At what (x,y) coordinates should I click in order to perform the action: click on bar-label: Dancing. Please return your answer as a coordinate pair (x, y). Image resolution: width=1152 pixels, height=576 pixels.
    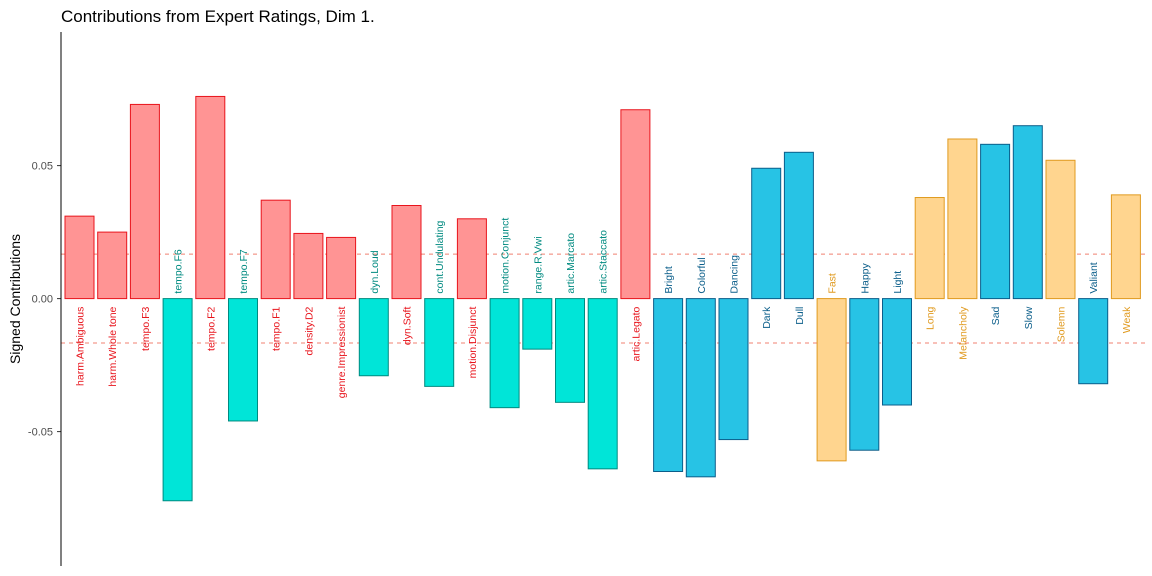
    Looking at the image, I should click on (735, 274).